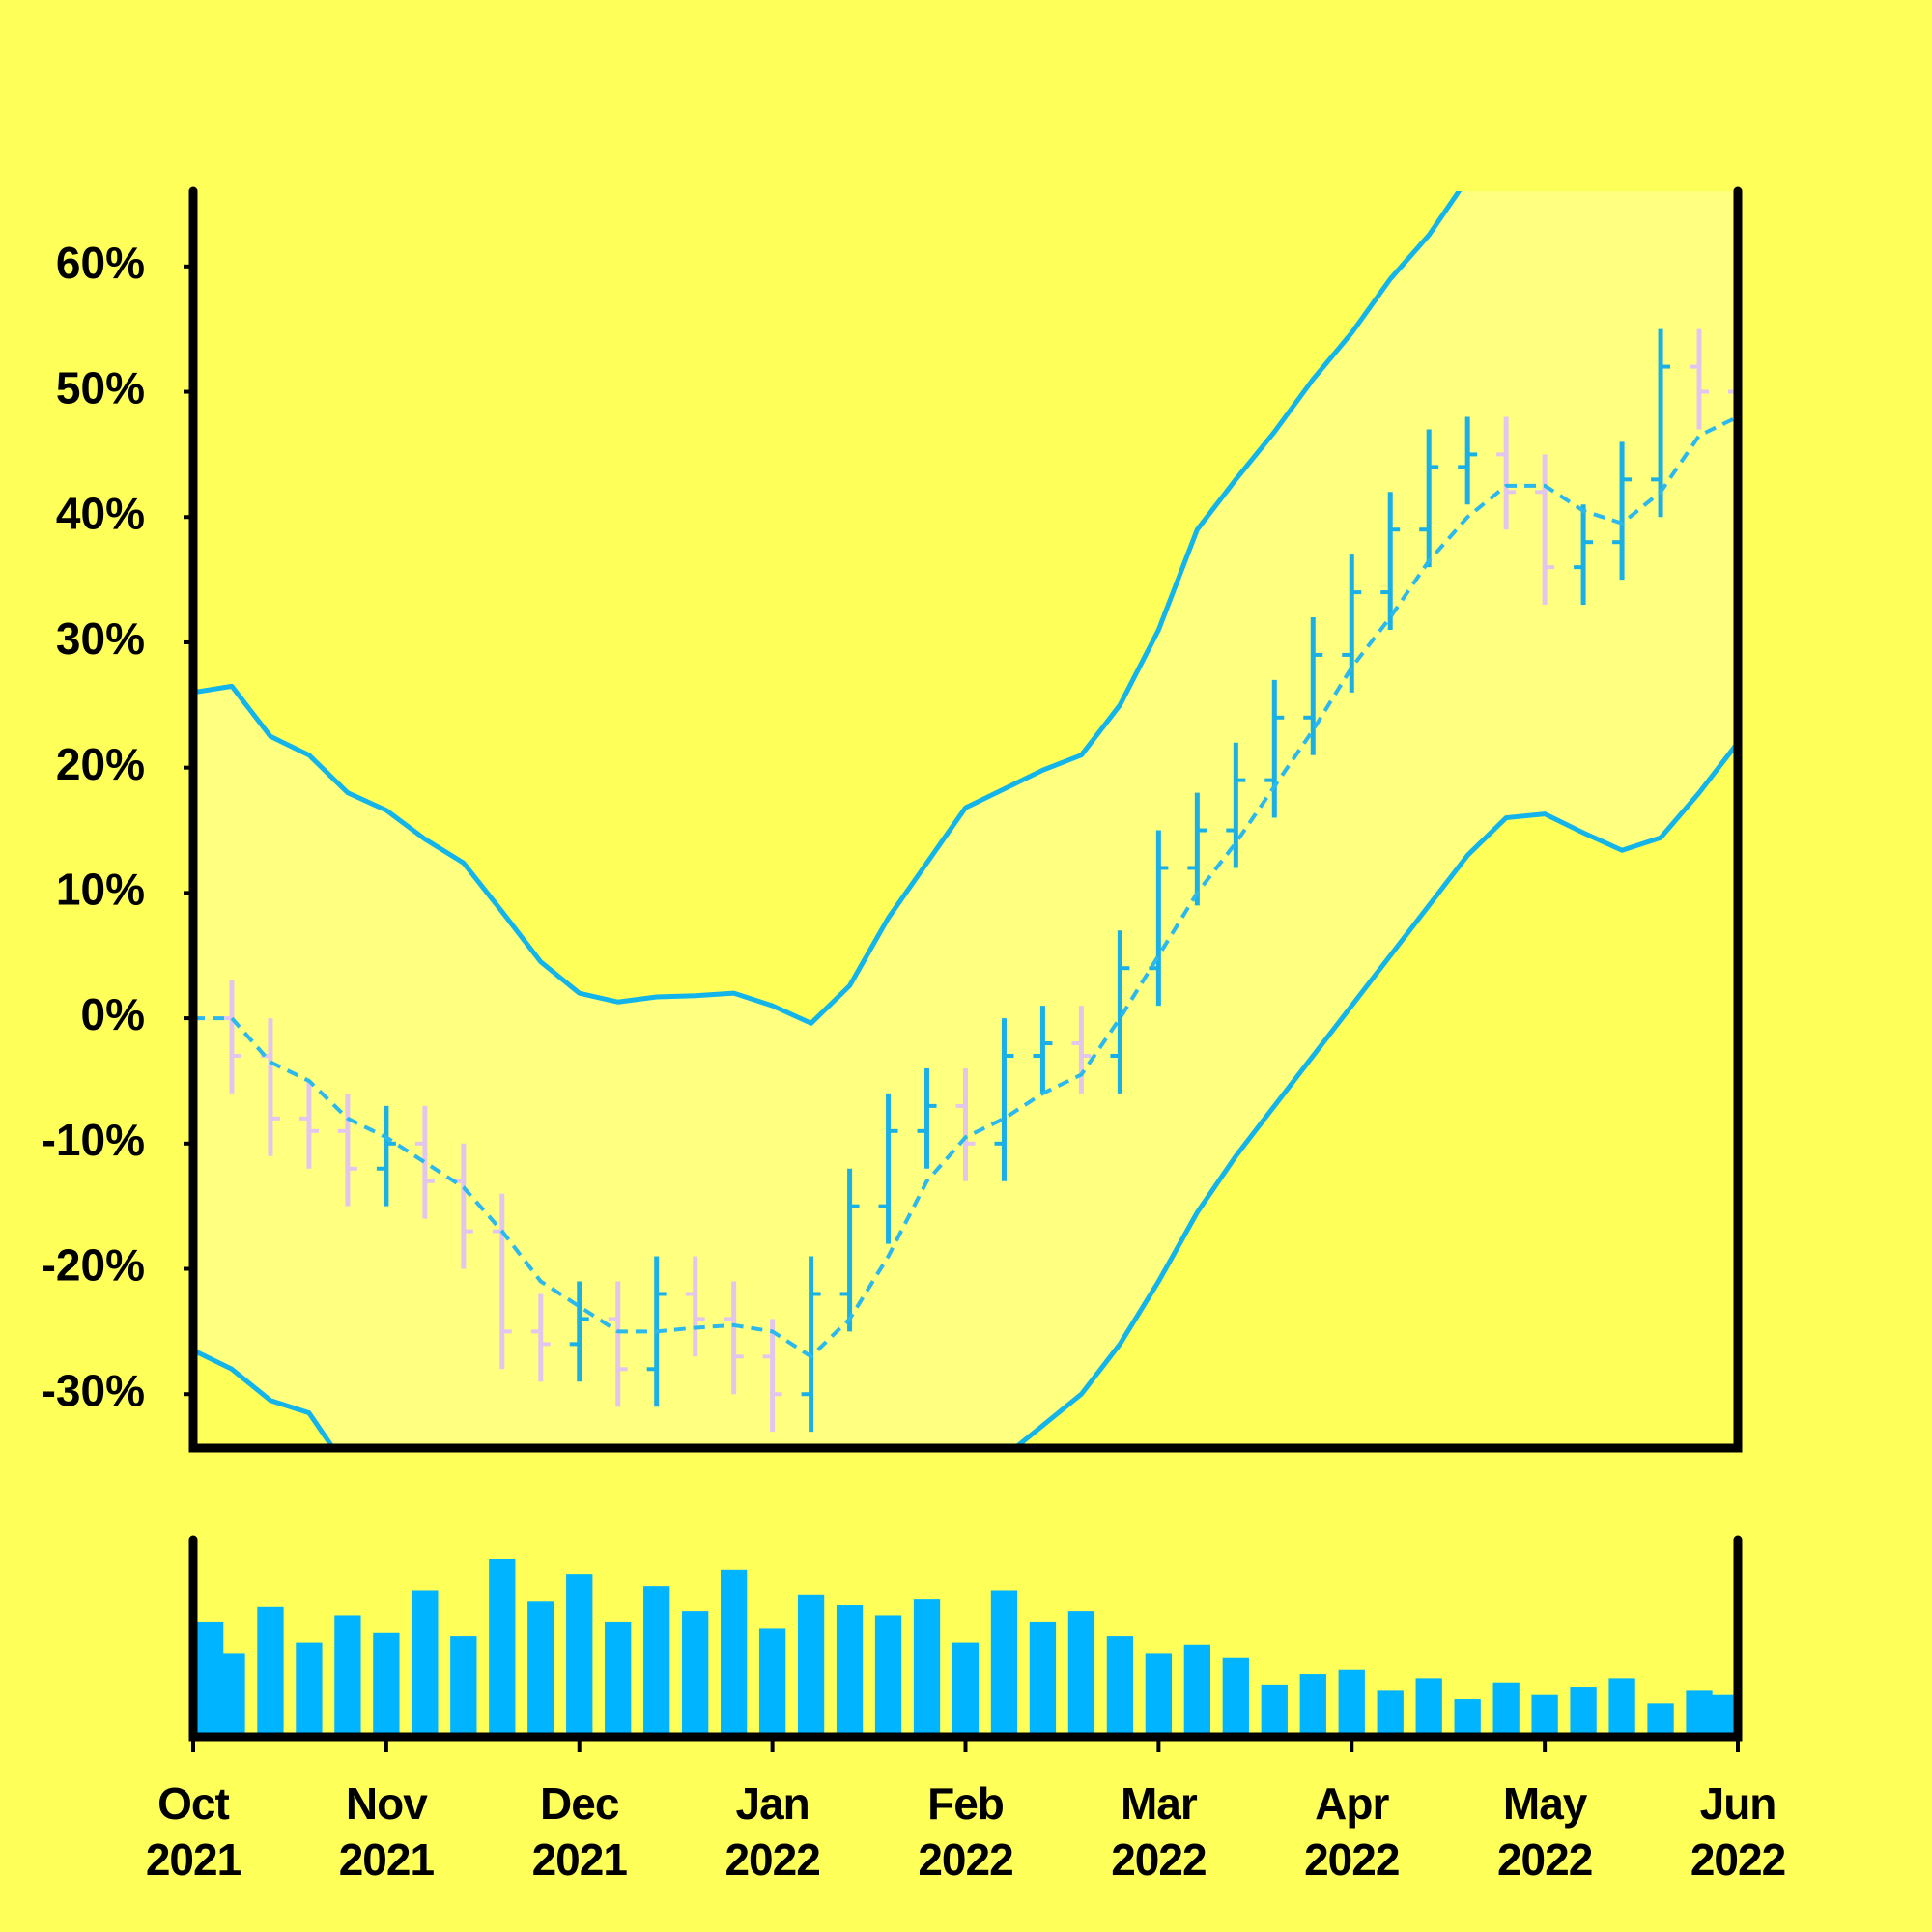 The width and height of the screenshot is (1932, 1932). Describe the element at coordinates (100, 513) in the screenshot. I see `y-tick-label: 40%` at that location.